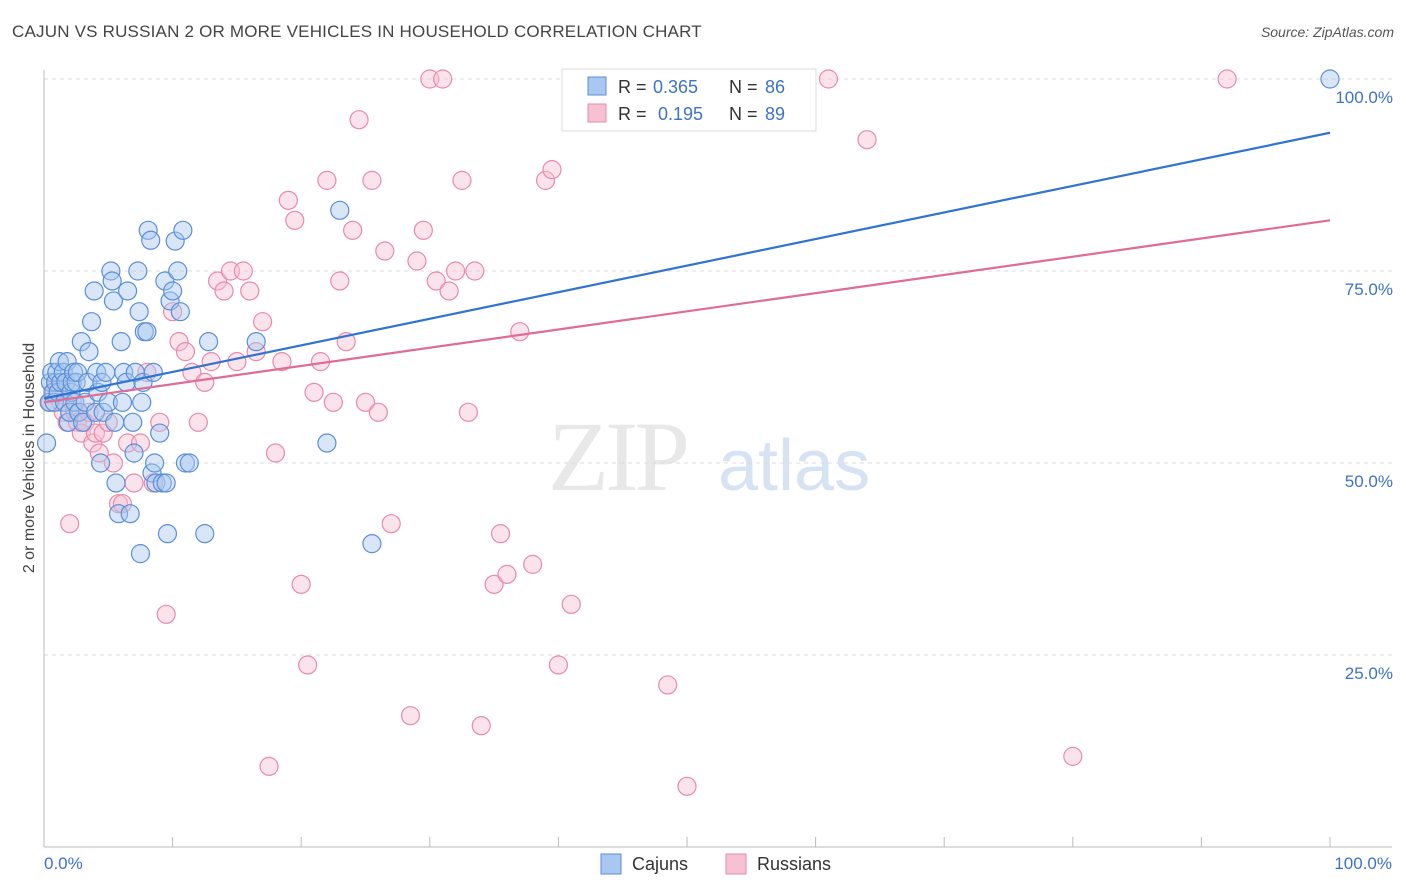 This screenshot has width=1406, height=892. Describe the element at coordinates (775, 87) in the screenshot. I see `legend-cajun-n-value: 86` at that location.